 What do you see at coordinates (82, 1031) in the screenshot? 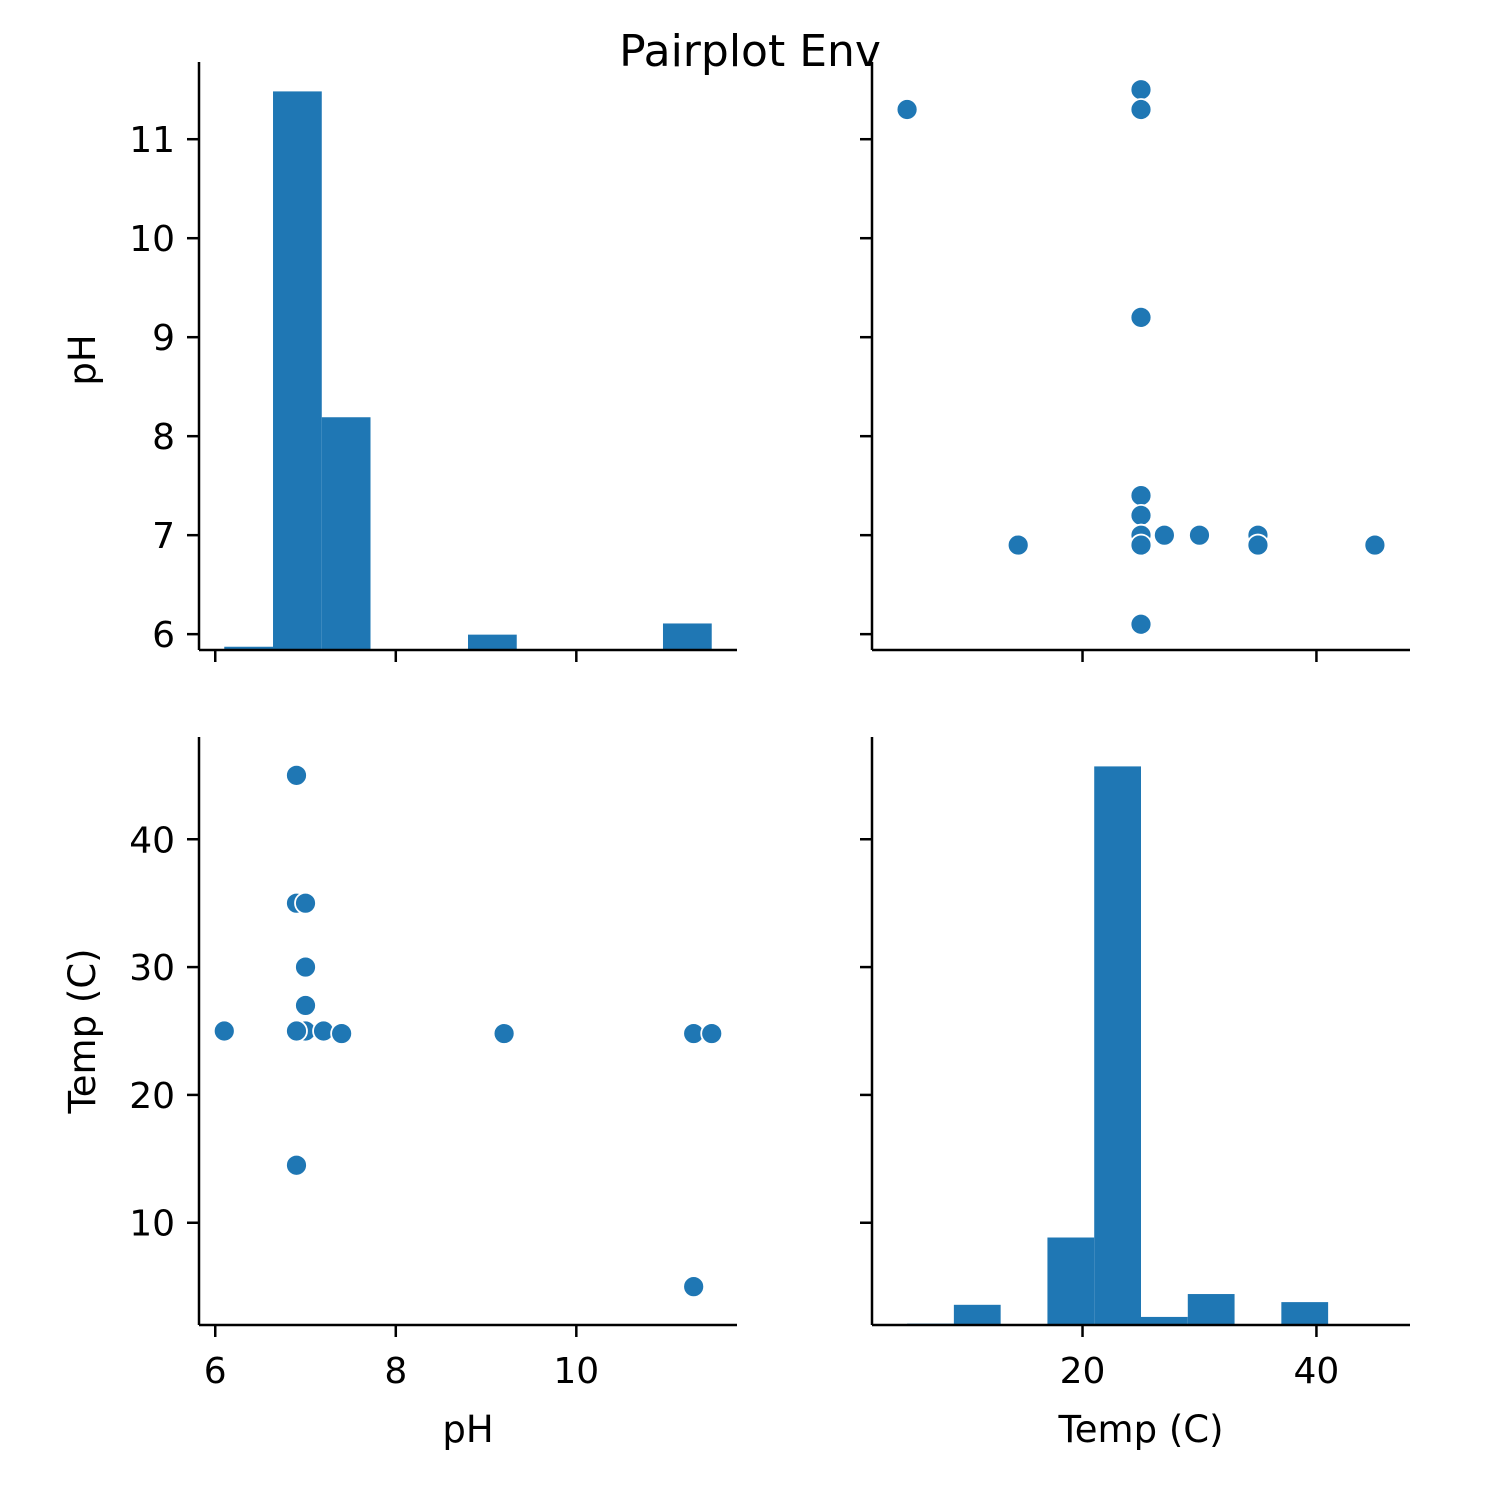
I see `y-axis-label-temp: Temp (C)` at bounding box center [82, 1031].